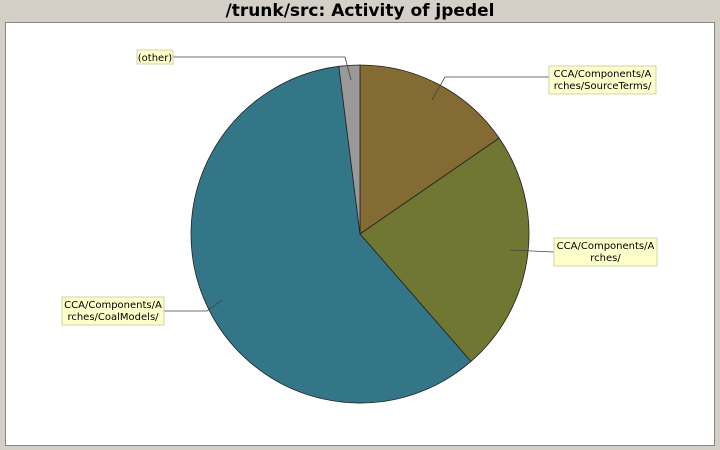  I want to click on slice-label: (other), so click(155, 57).